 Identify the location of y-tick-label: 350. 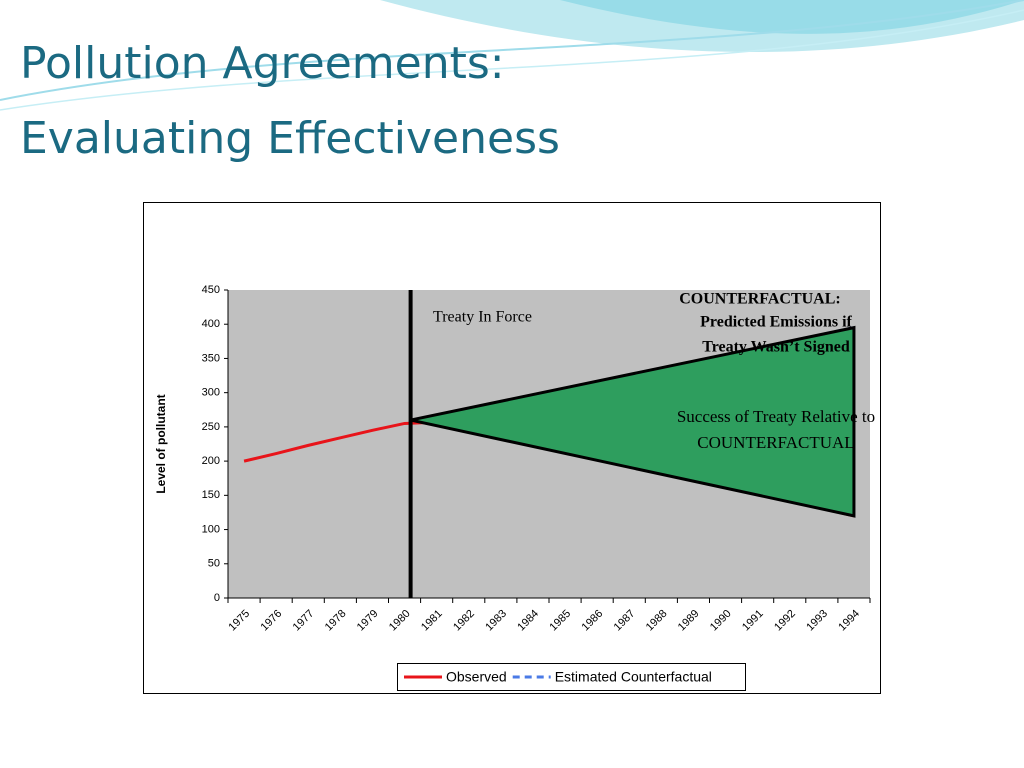
(211, 358).